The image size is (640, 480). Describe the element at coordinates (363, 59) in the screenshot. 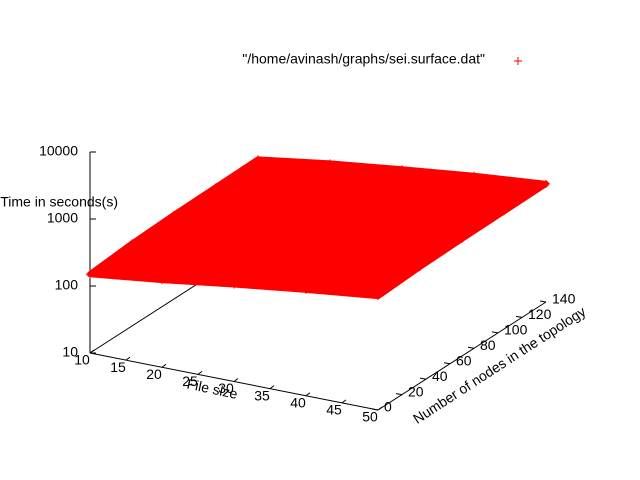

I see `legend-label: "/home/avinash/graphs/sei.surface.dat"` at that location.